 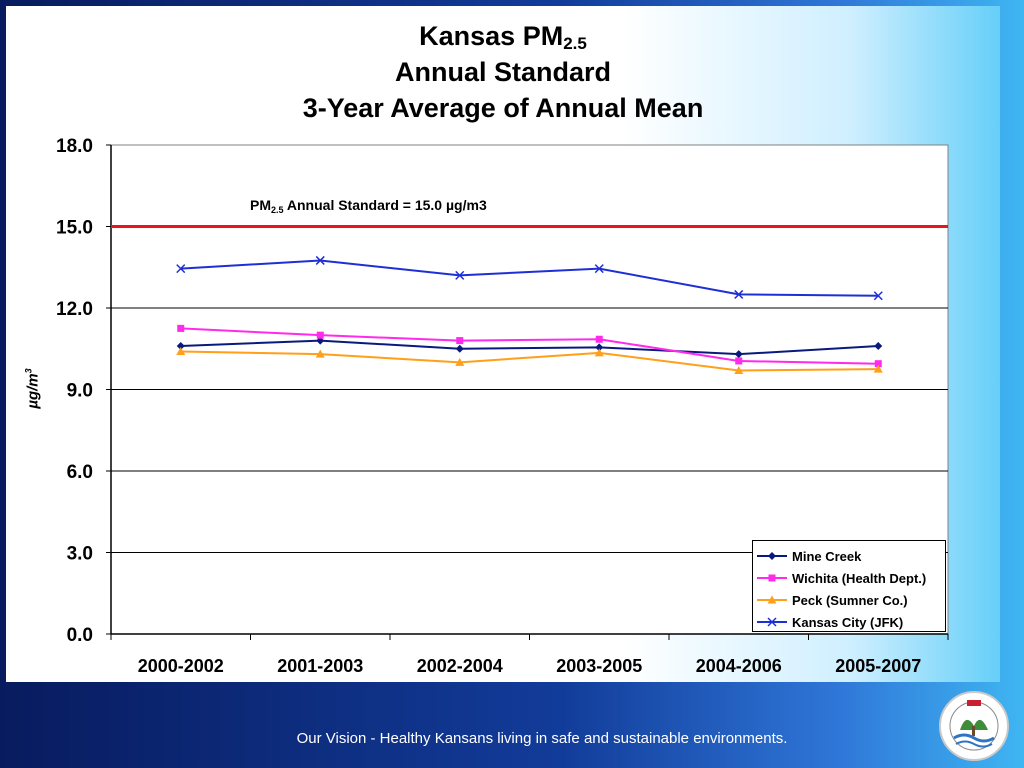 I want to click on legend-label: Peck (Sumner Co.), so click(x=850, y=600).